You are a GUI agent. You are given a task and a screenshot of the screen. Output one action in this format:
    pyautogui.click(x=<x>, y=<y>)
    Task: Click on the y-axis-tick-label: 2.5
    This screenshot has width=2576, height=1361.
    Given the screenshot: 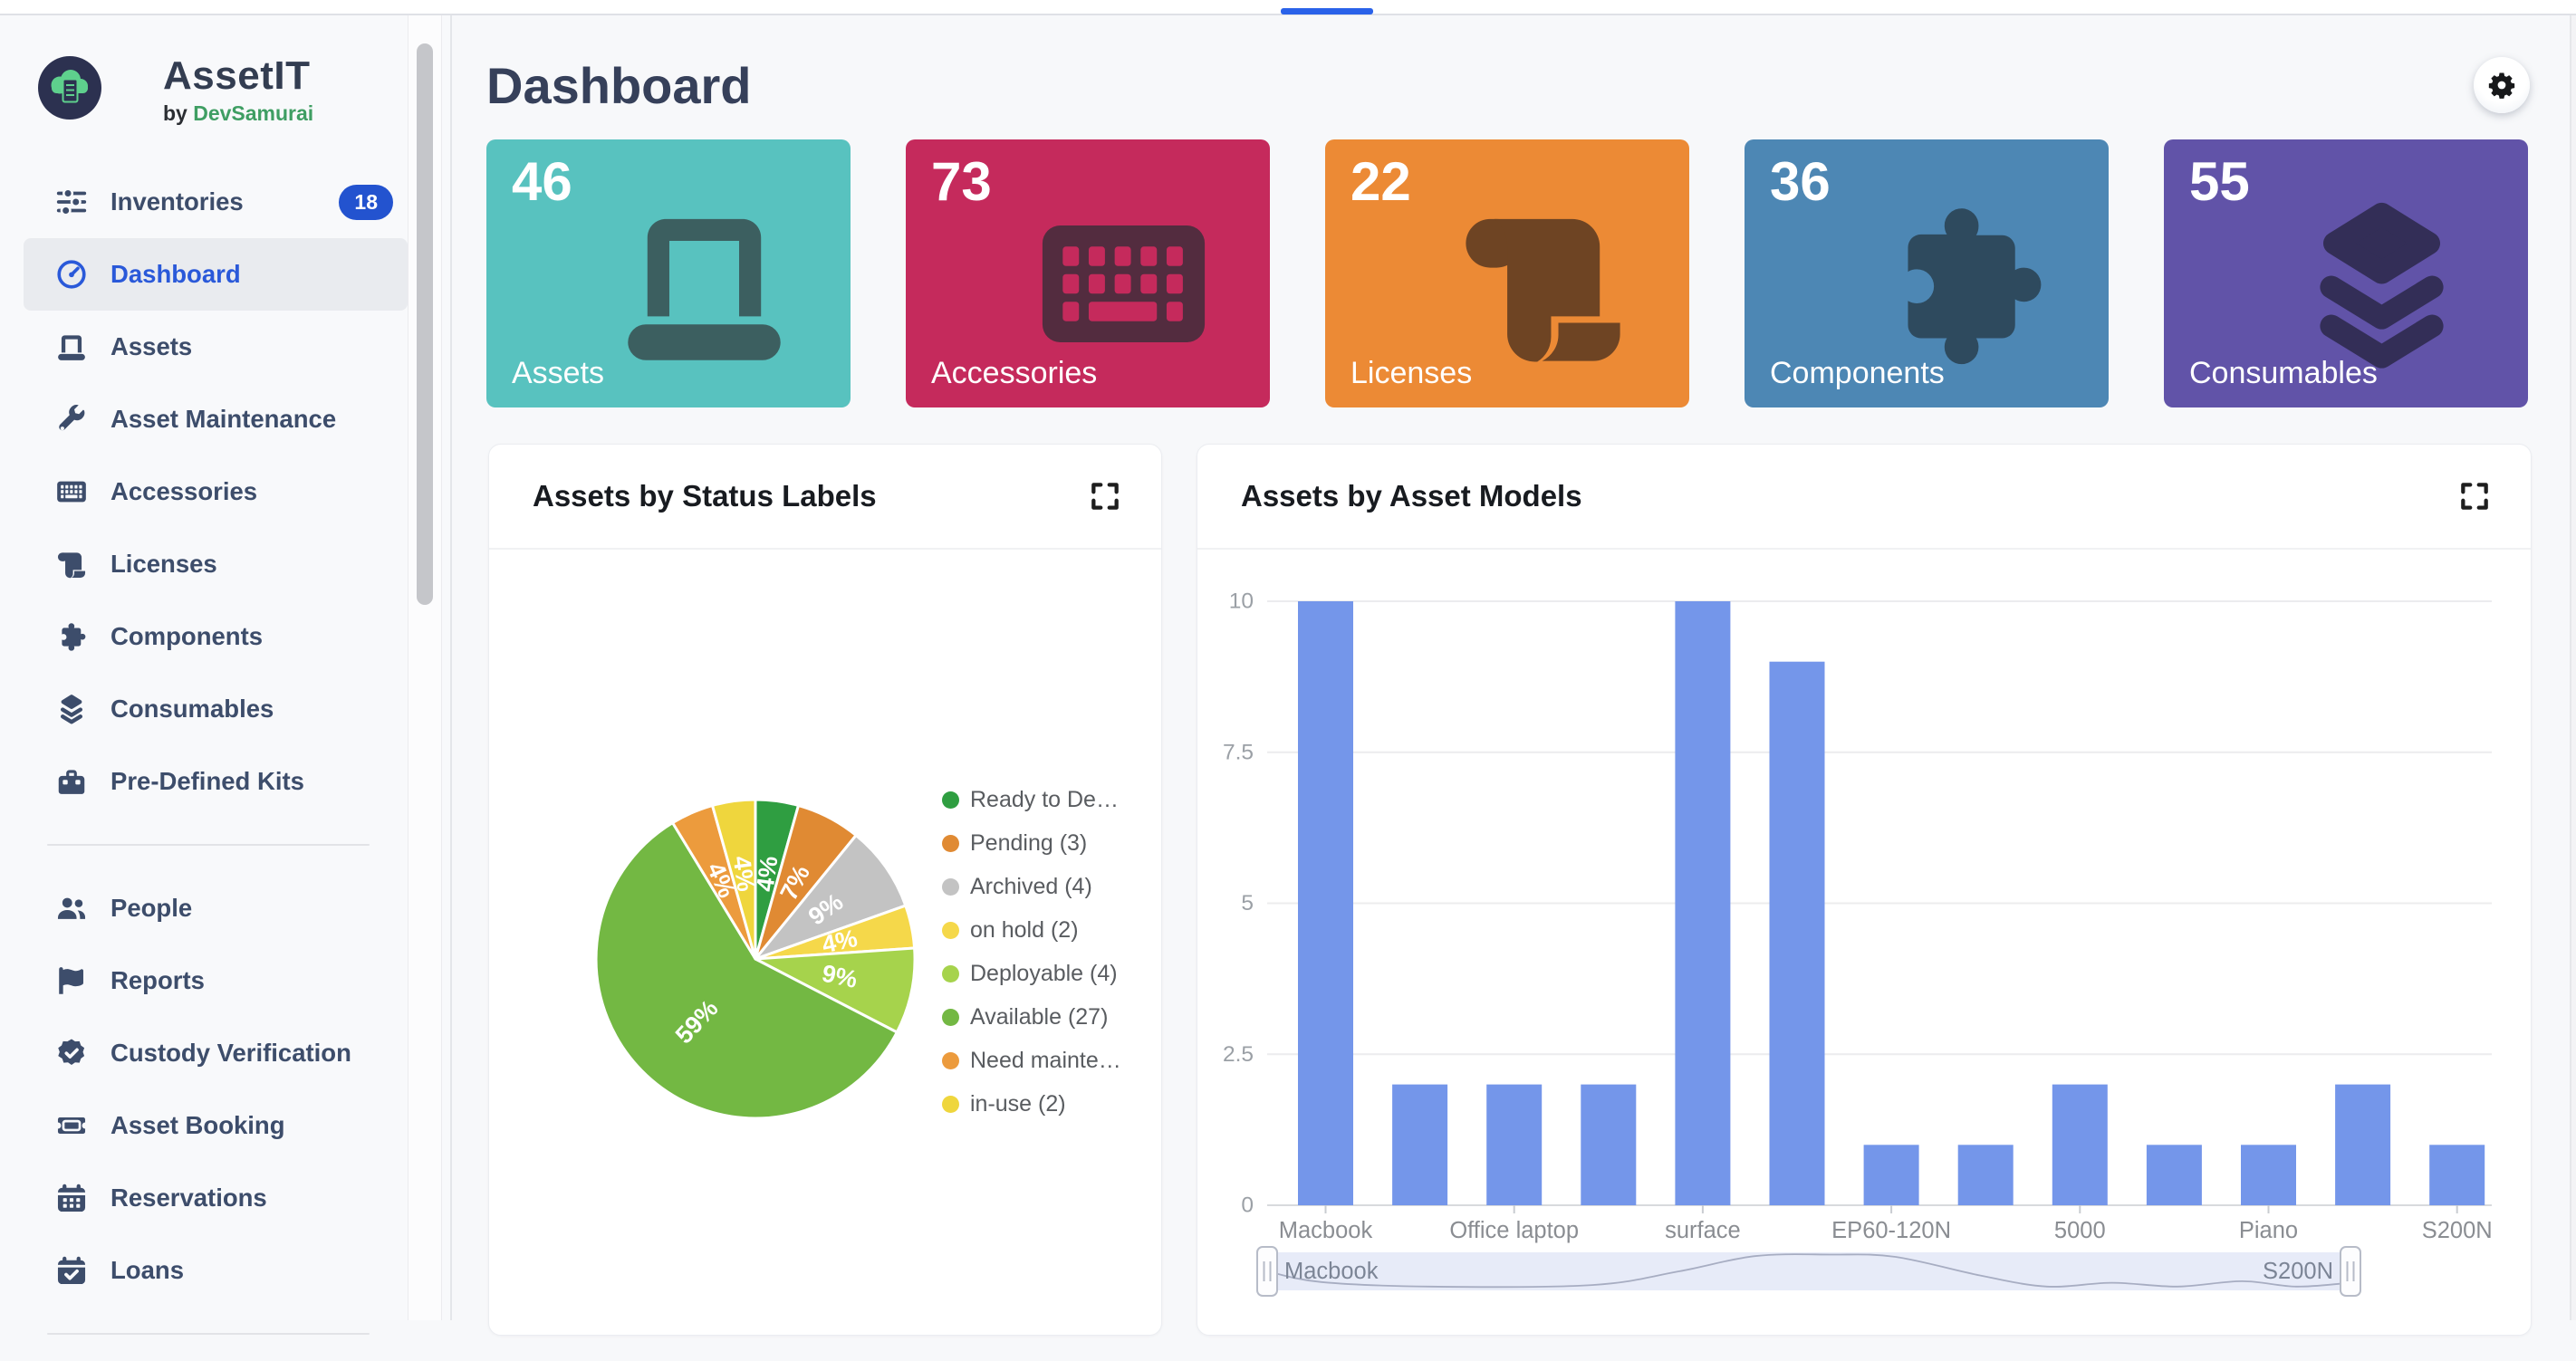 What is the action you would take?
    pyautogui.click(x=1238, y=1054)
    